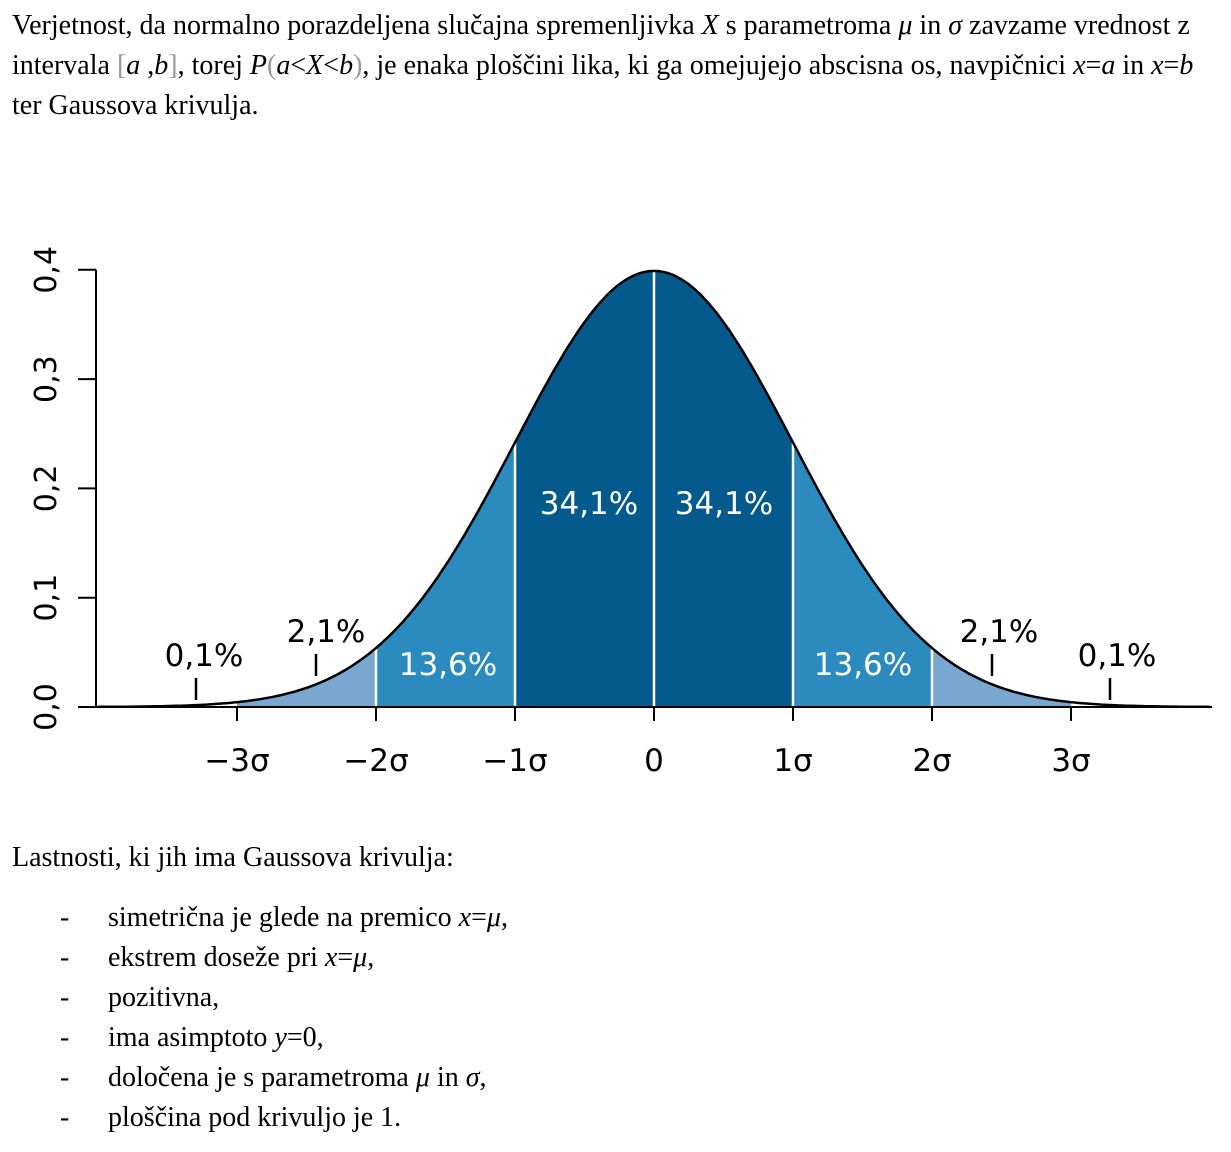 The width and height of the screenshot is (1231, 1152). Describe the element at coordinates (272, 65) in the screenshot. I see `math-paren: (` at that location.